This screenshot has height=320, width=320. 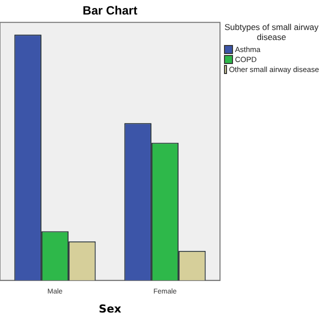 What do you see at coordinates (110, 309) in the screenshot?
I see `x-axis-title: Sex` at bounding box center [110, 309].